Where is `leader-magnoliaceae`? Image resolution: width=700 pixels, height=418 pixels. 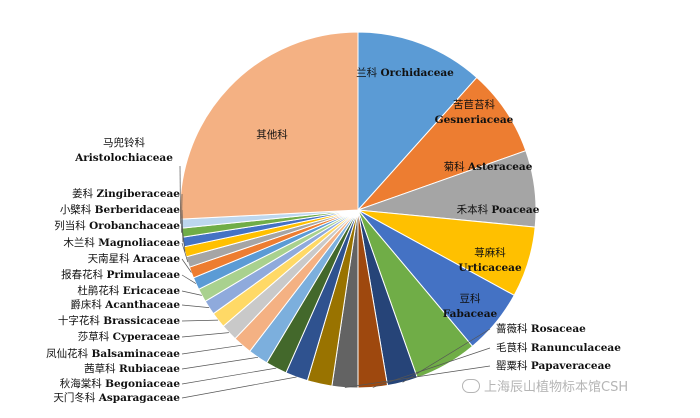 leader-magnoliaceae is located at coordinates (185, 252).